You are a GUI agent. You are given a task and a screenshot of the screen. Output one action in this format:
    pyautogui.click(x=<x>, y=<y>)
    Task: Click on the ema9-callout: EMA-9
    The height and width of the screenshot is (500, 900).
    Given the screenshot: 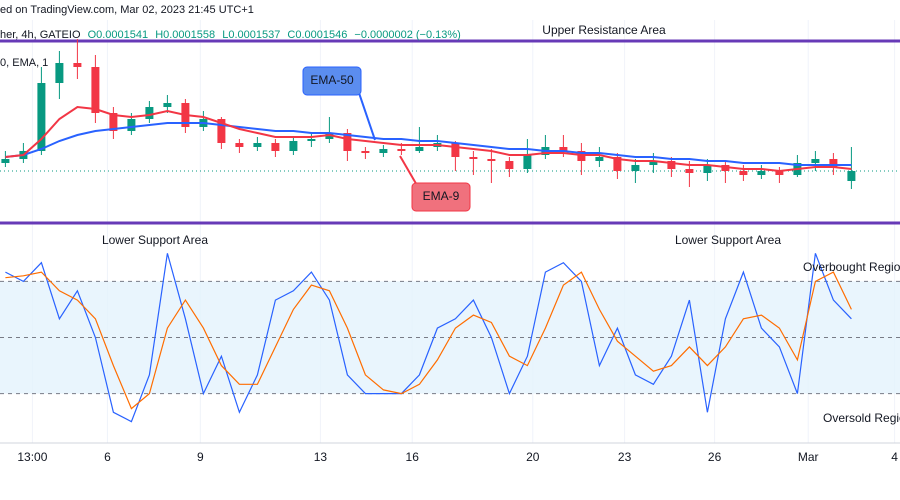 What is the action you would take?
    pyautogui.click(x=435, y=183)
    